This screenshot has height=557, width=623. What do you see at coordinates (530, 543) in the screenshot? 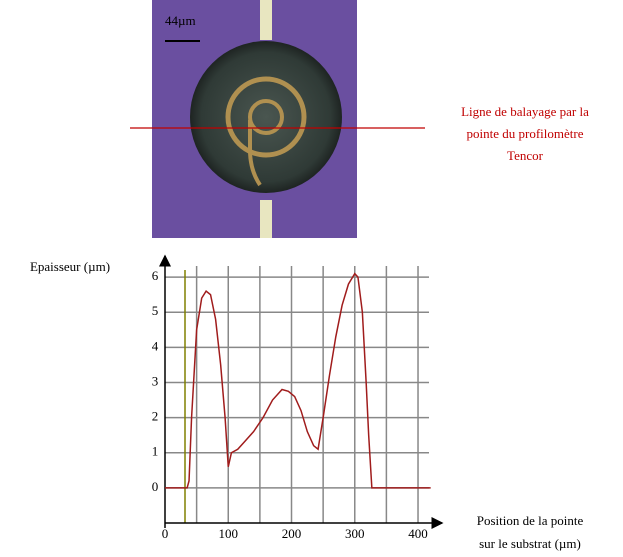
I see `x-axis-label: sur le substrat (µm)` at bounding box center [530, 543].